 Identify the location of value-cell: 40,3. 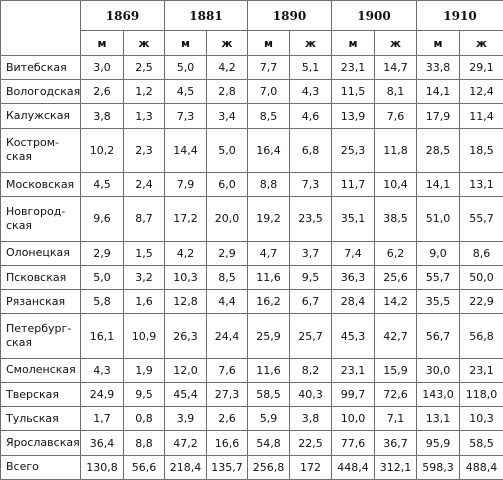
(310, 394).